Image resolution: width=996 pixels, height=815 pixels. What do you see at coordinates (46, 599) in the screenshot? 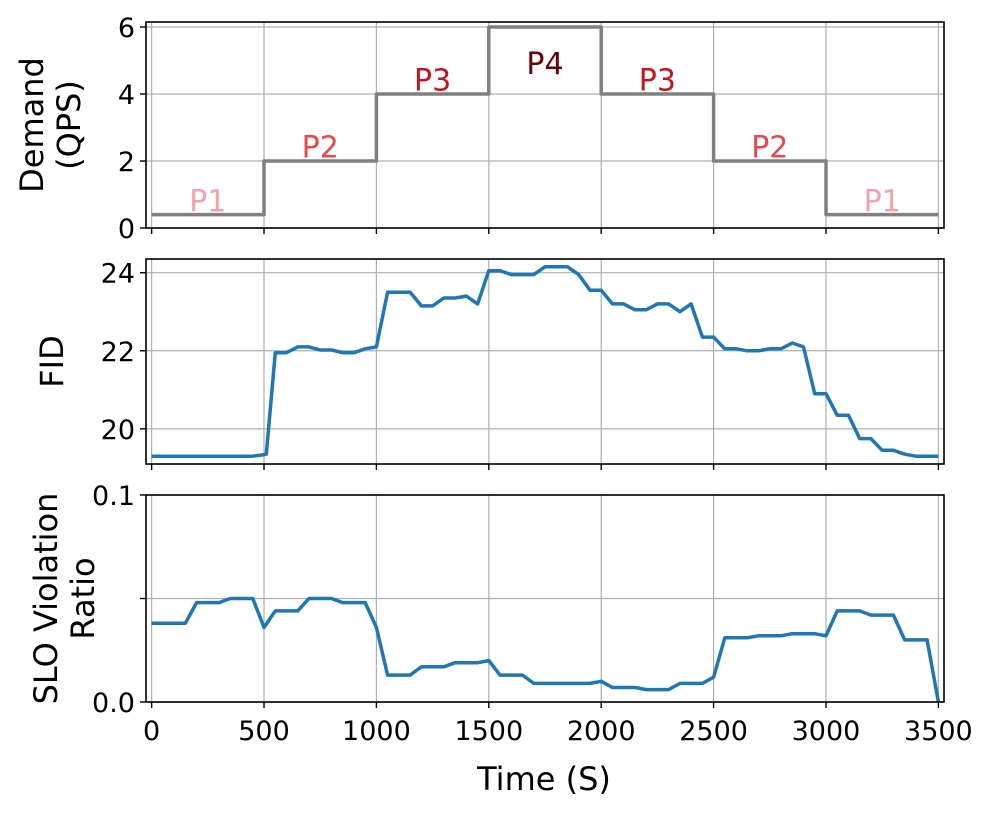
I see `y-axis-label-line: SLO Violation` at bounding box center [46, 599].